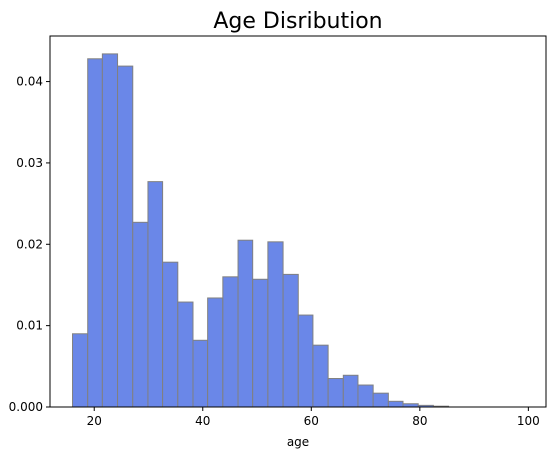 Image resolution: width=556 pixels, height=460 pixels. Describe the element at coordinates (202, 421) in the screenshot. I see `x-tick-label: 40` at that location.